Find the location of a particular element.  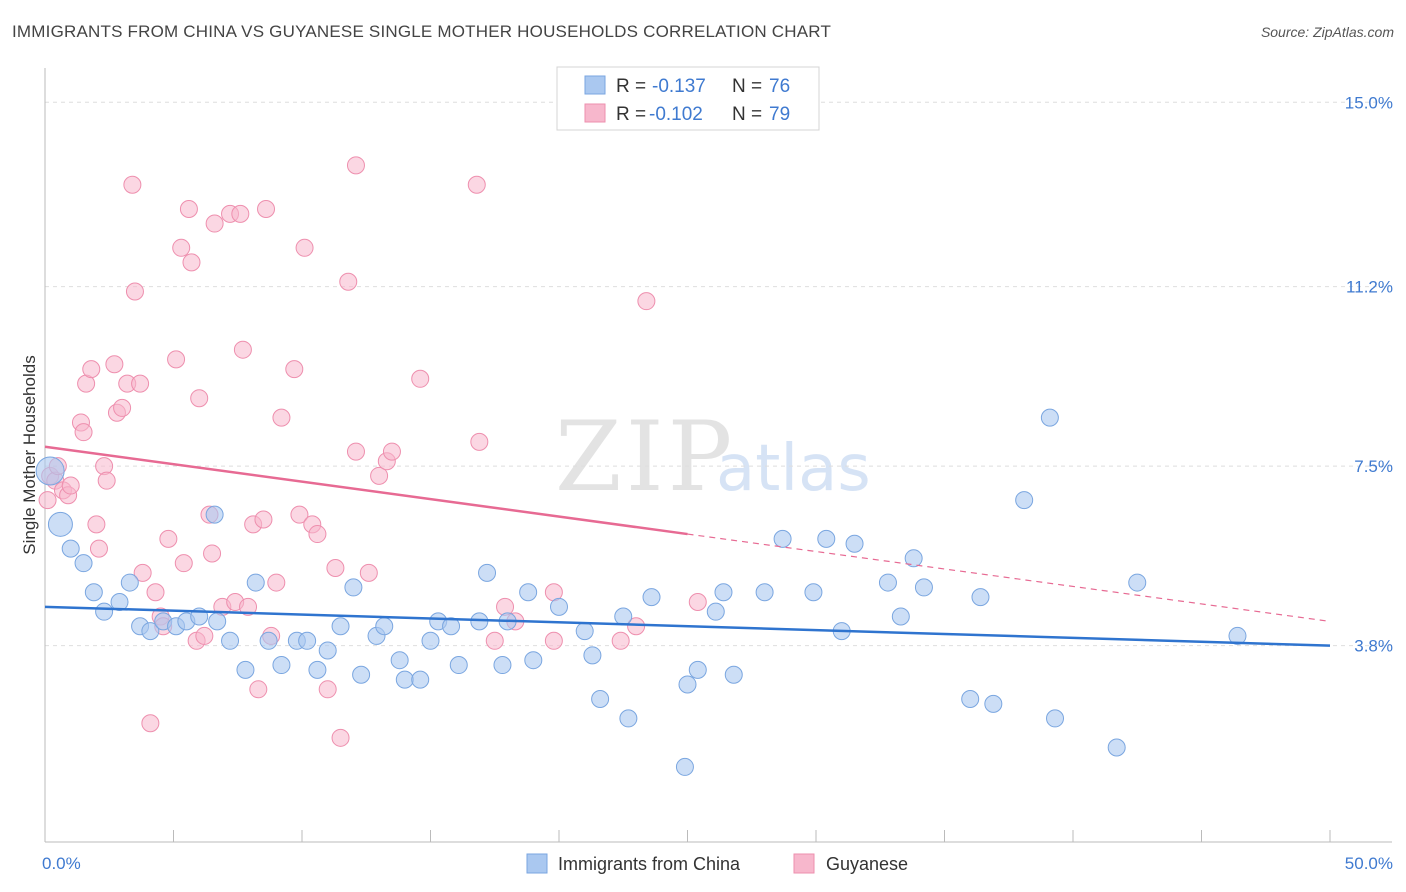

legend-swatch-guyanese is located at coordinates (595, 113).